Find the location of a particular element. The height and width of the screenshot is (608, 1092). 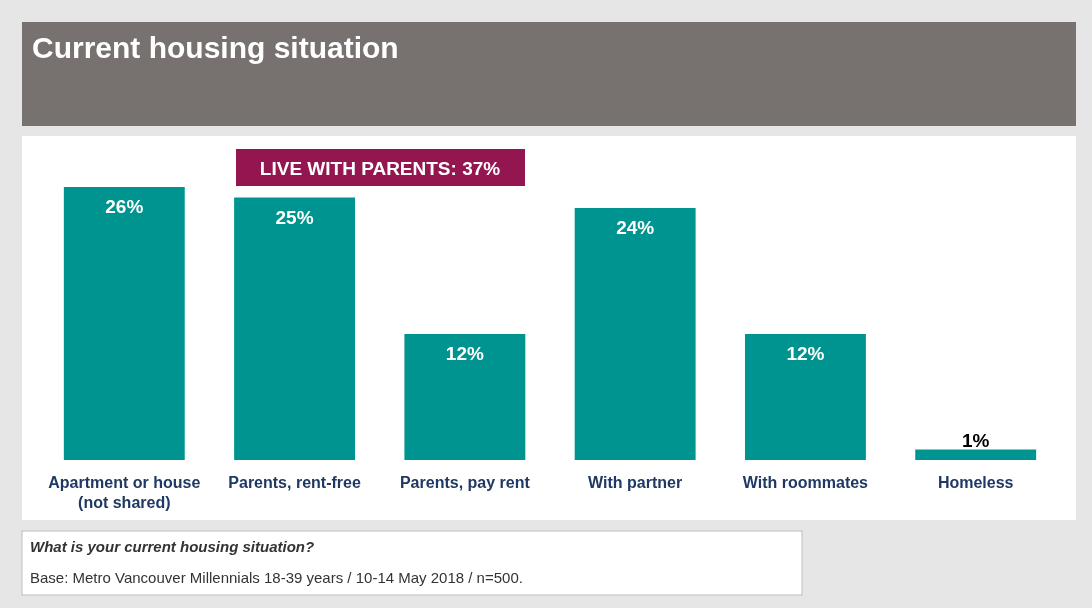

text: Base: Metro Vancouver Millennials 18-39 years / 10-14 May 2018 / n=500. is located at coordinates (276, 577).